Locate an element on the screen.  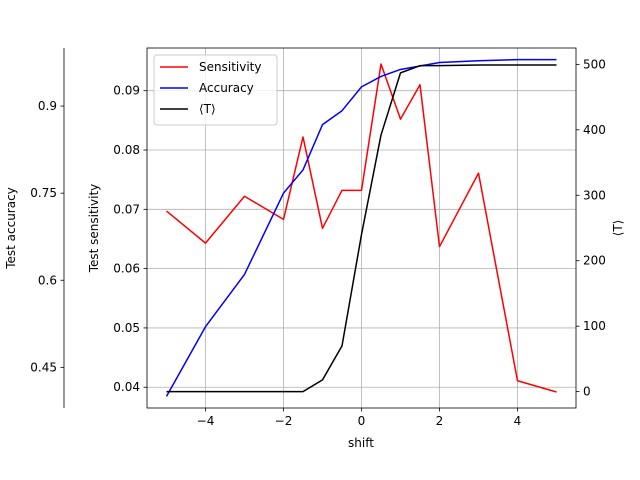
sensitivity-tick-label: 0.08 is located at coordinates (126, 150).